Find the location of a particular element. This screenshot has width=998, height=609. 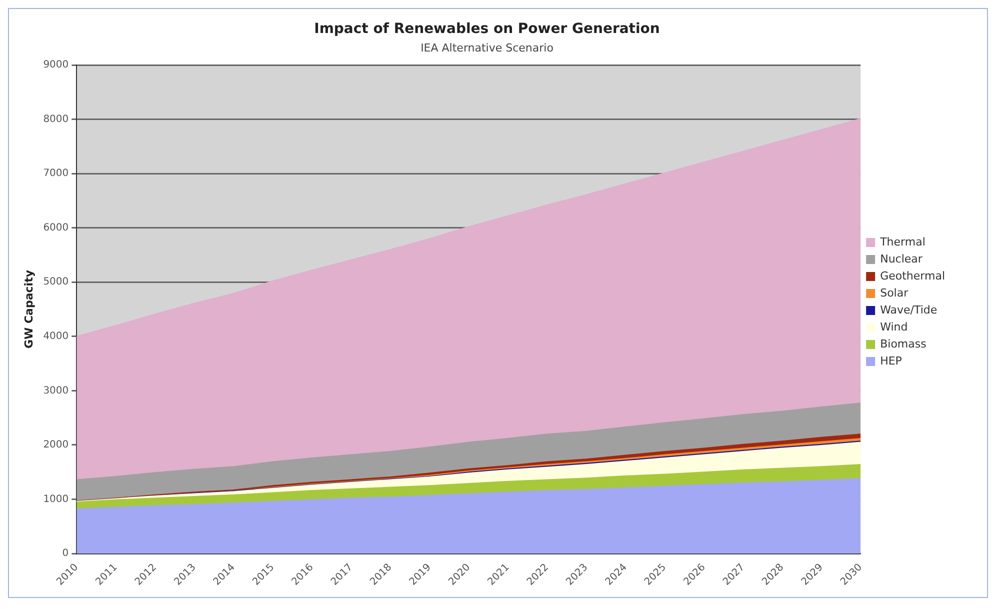

y-tick-label: 1000 is located at coordinates (56, 499).